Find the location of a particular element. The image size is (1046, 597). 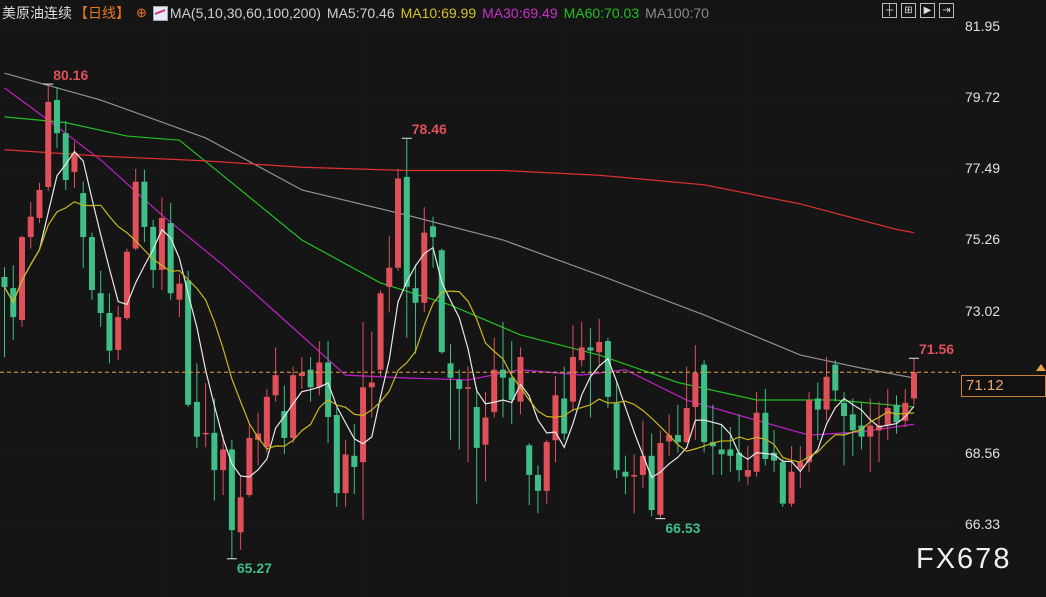

y-tick-label: 81.95 is located at coordinates (983, 26).